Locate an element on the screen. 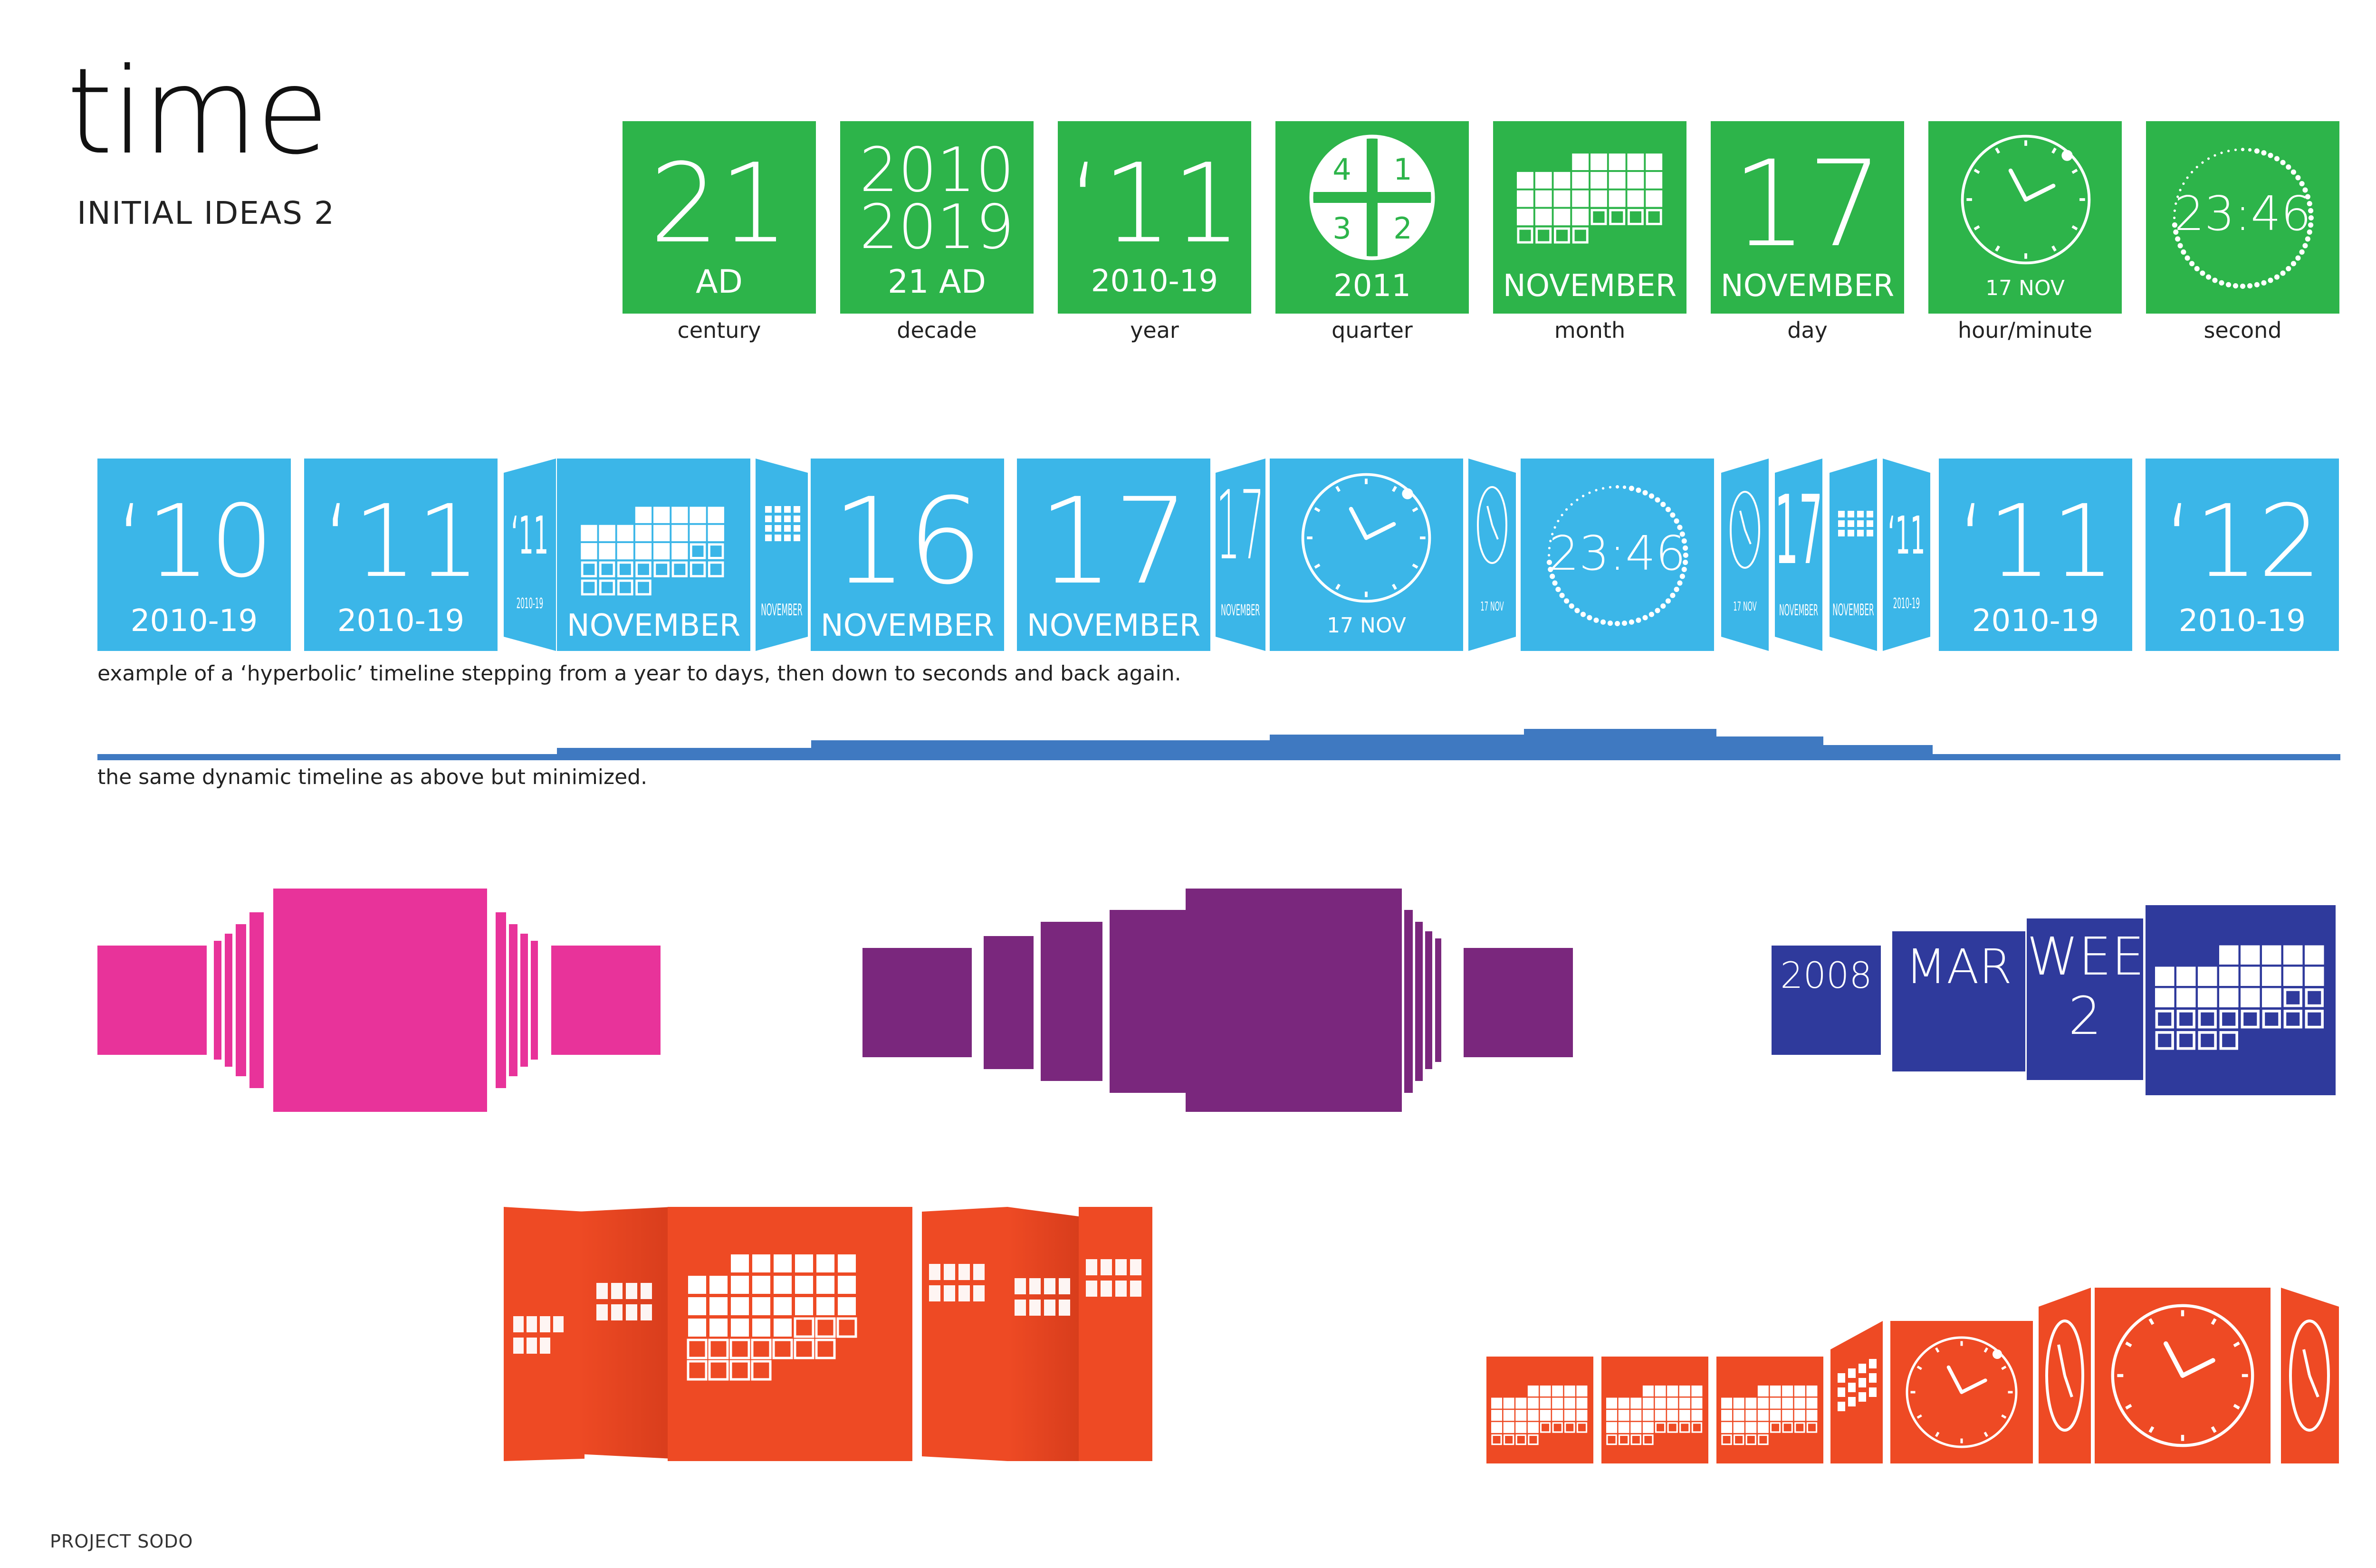 Image resolution: width=2376 pixels, height=1568 pixels. century-label: century is located at coordinates (719, 330).